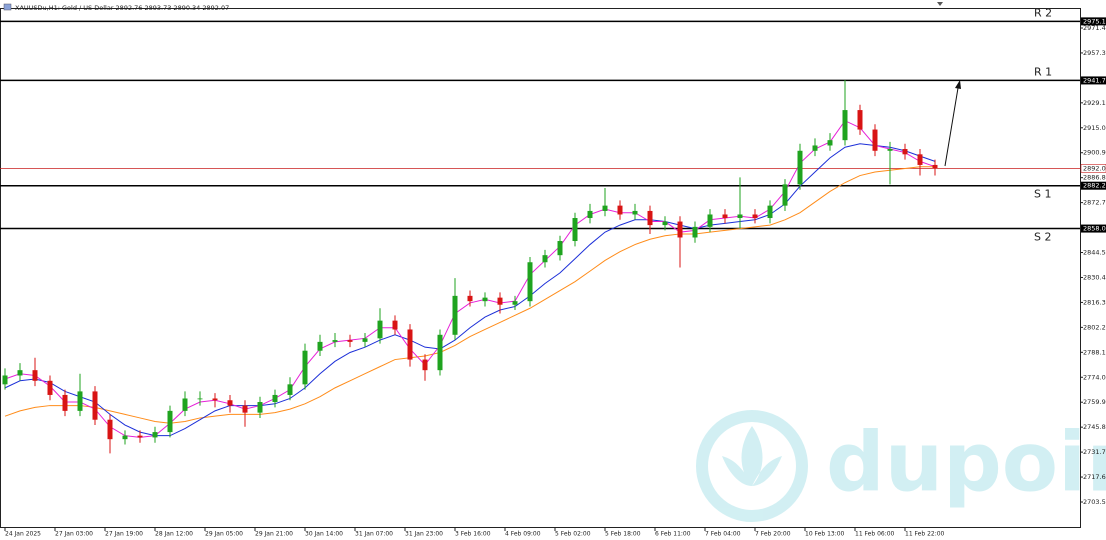 The image size is (1106, 540). I want to click on level-name: R 1, so click(1043, 71).